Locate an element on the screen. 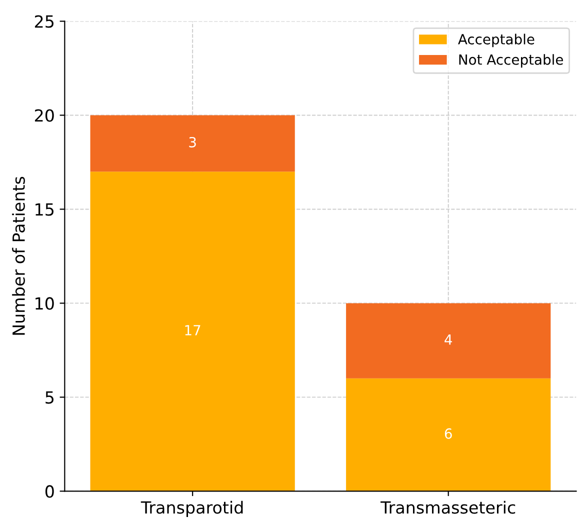  x-tick-label: Transmasseteric is located at coordinates (448, 507).